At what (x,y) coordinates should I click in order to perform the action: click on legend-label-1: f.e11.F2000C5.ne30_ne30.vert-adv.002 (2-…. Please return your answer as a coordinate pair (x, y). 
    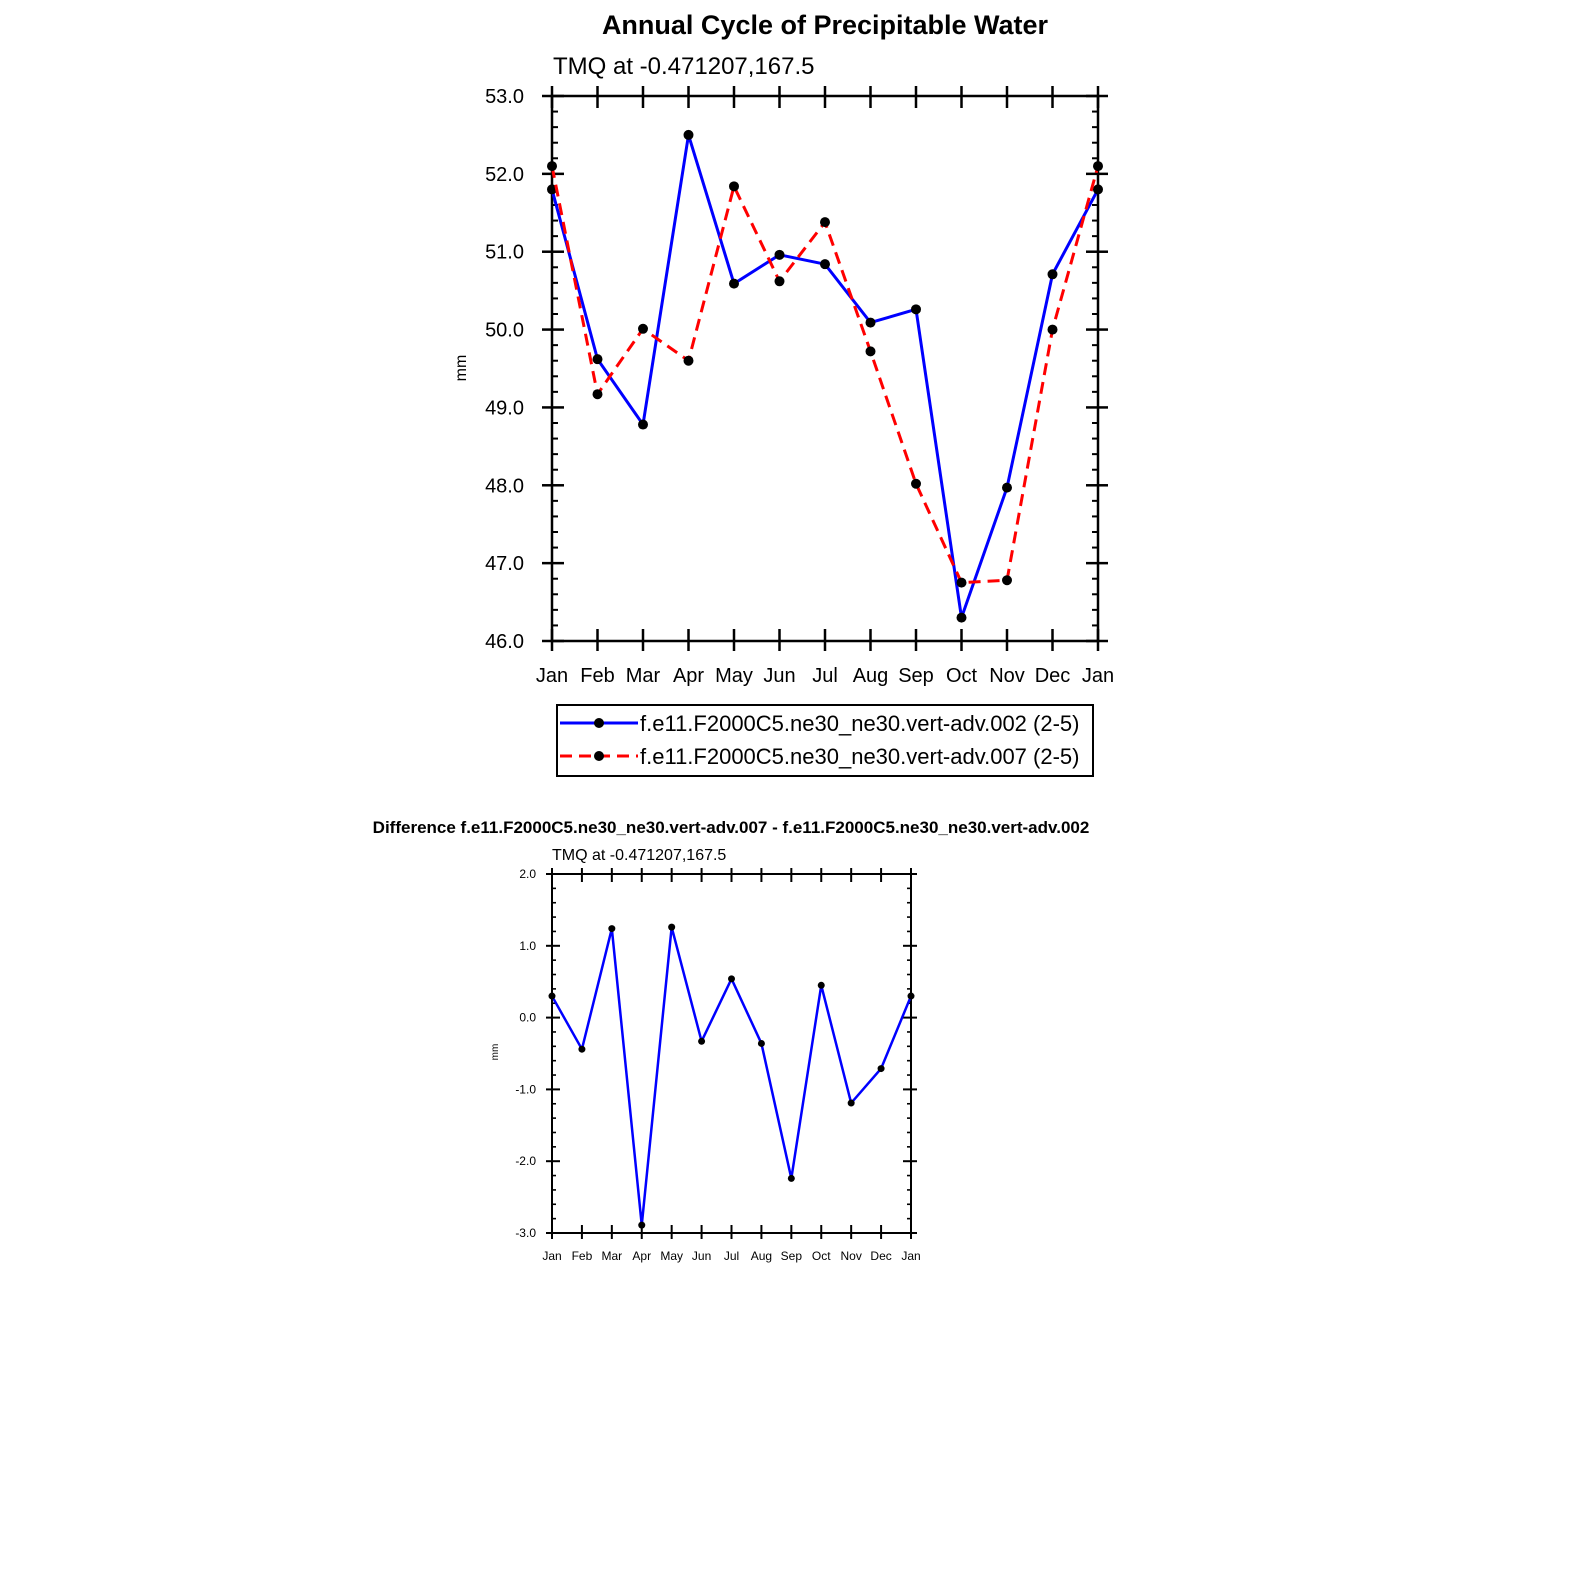
    Looking at the image, I should click on (859, 723).